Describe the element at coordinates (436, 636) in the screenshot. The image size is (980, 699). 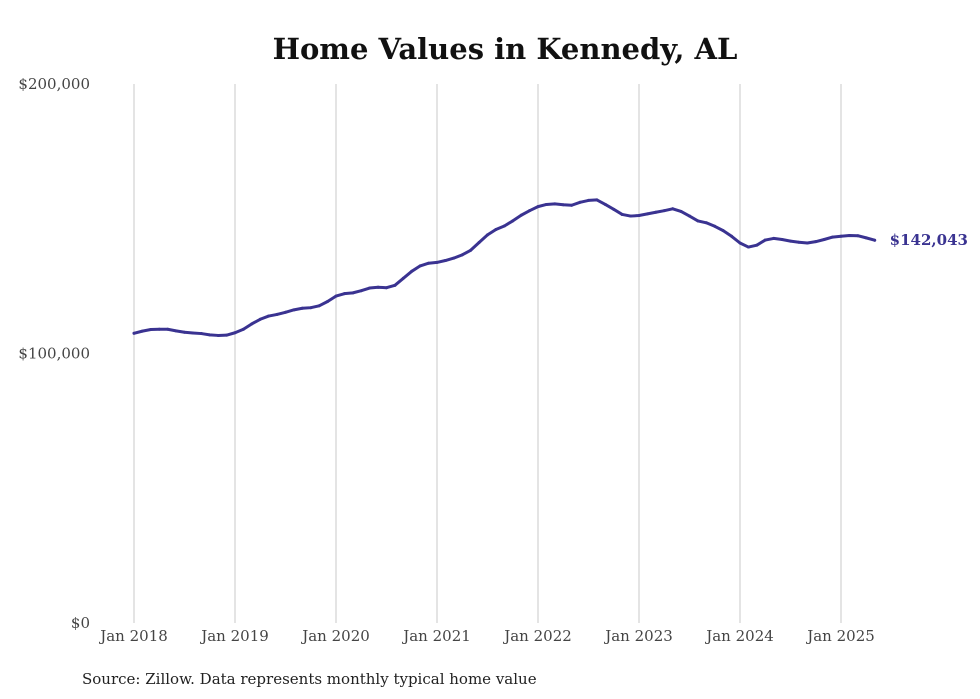
I see `x-tick-label: Jan 2021` at that location.